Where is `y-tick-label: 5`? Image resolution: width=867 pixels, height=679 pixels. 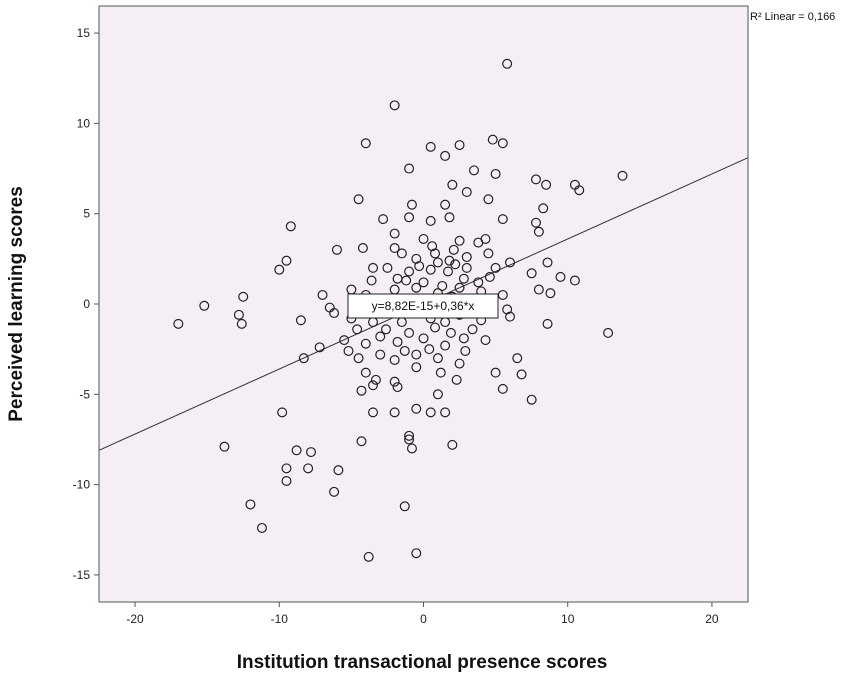 y-tick-label: 5 is located at coordinates (86, 214).